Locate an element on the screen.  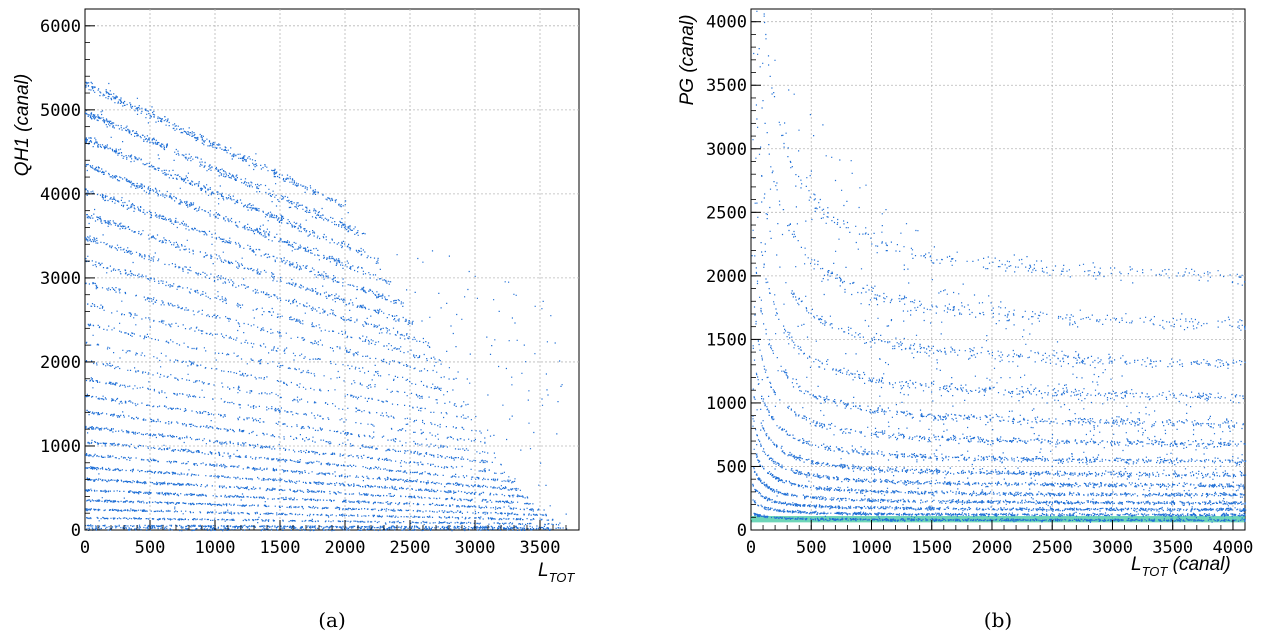
panel-a-y-axis-label: QH1 (canal) is located at coordinates (22, 125).